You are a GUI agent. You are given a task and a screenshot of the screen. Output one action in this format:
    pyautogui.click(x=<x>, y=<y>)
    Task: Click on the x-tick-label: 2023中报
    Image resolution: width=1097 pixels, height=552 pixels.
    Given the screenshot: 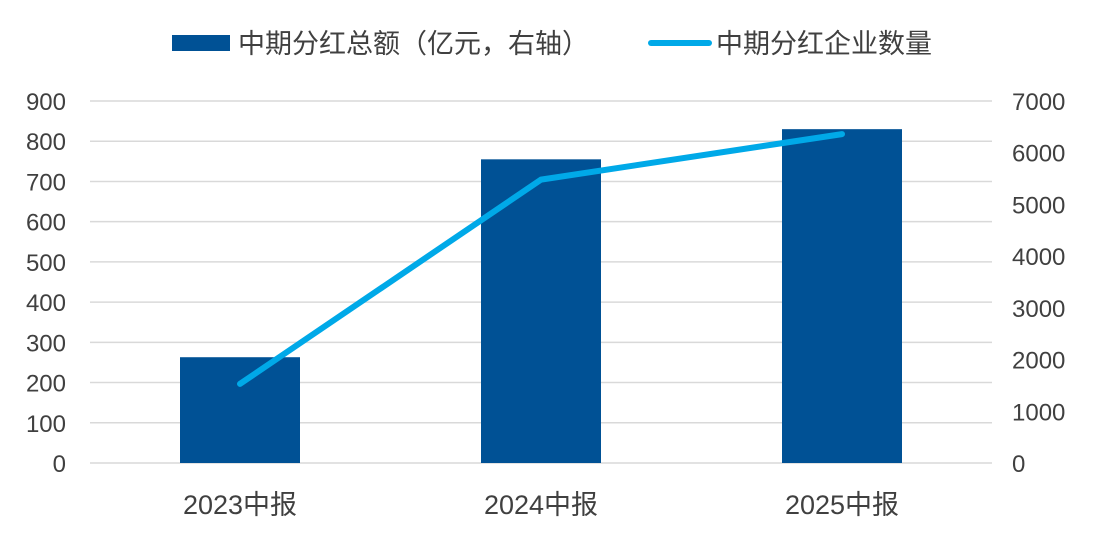 What is the action you would take?
    pyautogui.click(x=240, y=505)
    